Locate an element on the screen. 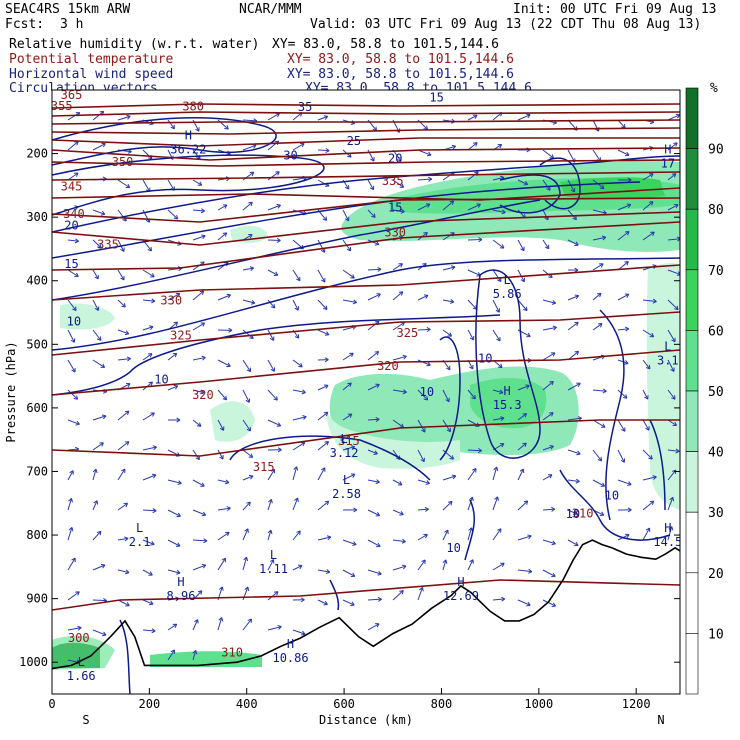 The width and height of the screenshot is (740, 740). y-tick-label: 700 is located at coordinates (37, 471).